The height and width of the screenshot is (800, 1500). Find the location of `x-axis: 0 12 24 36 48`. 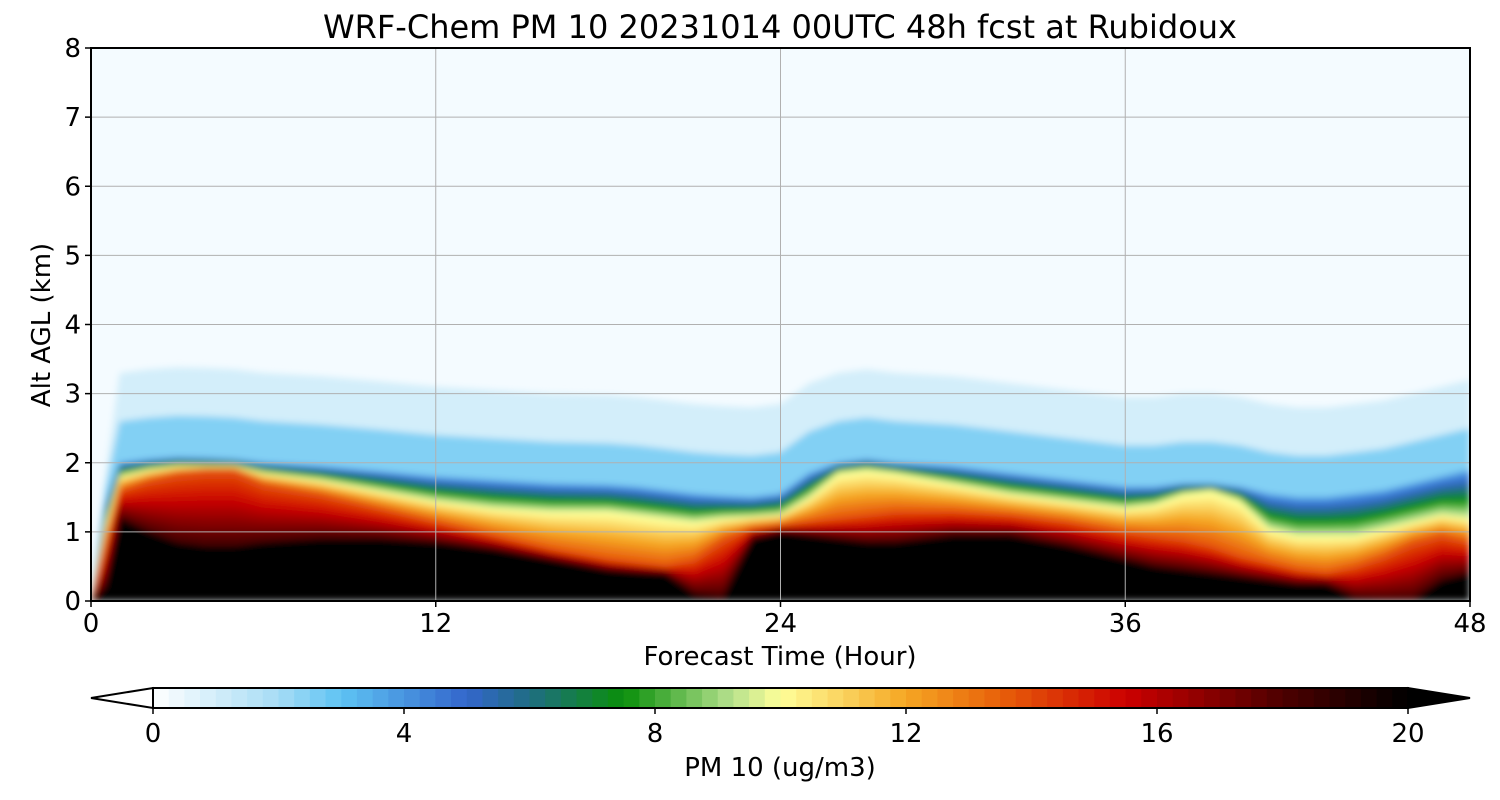

x-axis: 0 12 24 36 48 is located at coordinates (785, 620).